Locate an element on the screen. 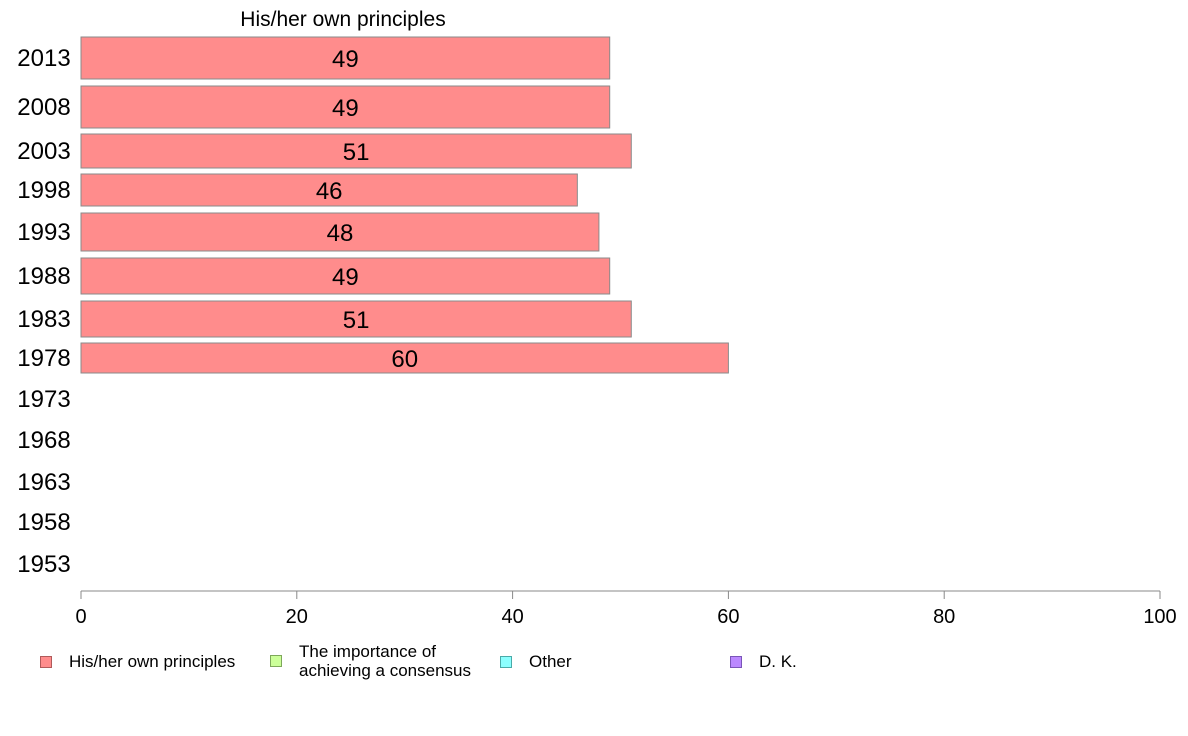 The height and width of the screenshot is (736, 1188). legend-label-3: D. K. is located at coordinates (778, 661).